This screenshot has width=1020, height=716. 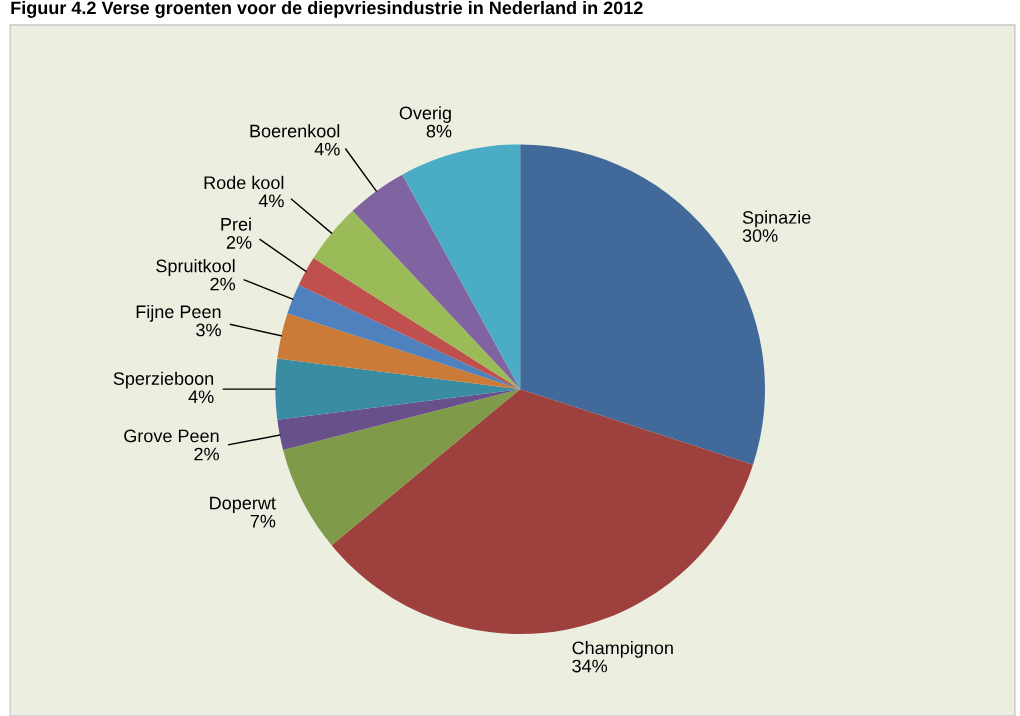 What do you see at coordinates (163, 380) in the screenshot?
I see `slice-label: Sperzieboon` at bounding box center [163, 380].